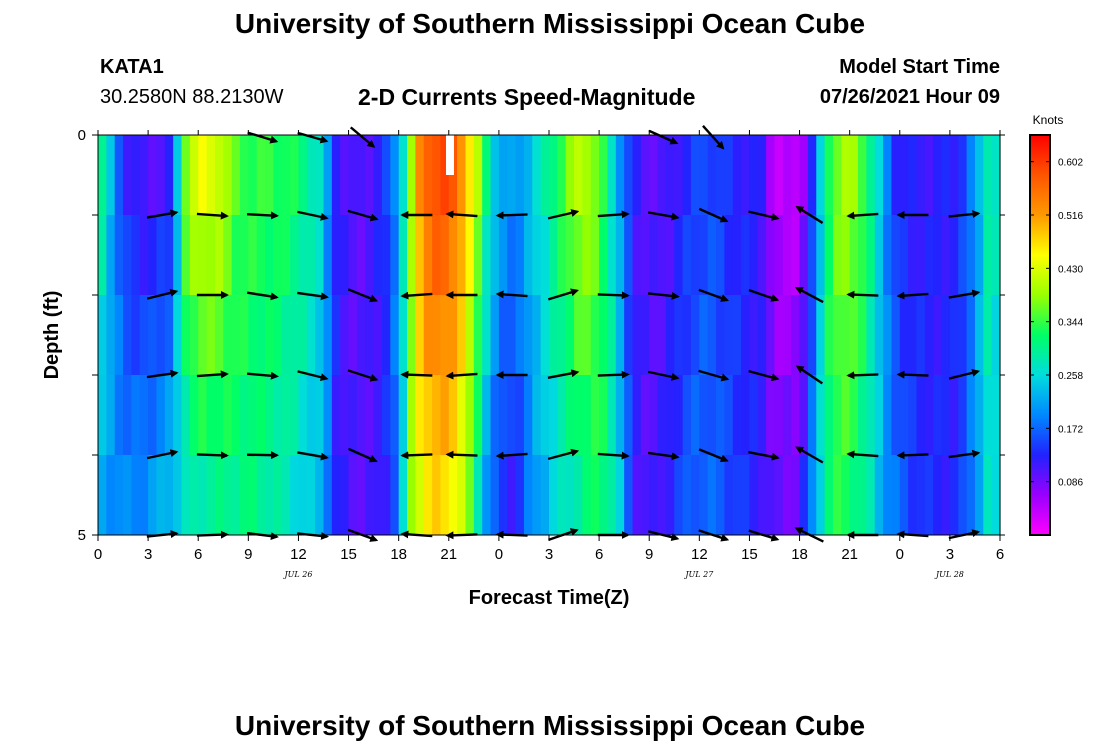 Image resolution: width=1100 pixels, height=750 pixels. I want to click on model-start-label: Model Start Time, so click(919, 67).